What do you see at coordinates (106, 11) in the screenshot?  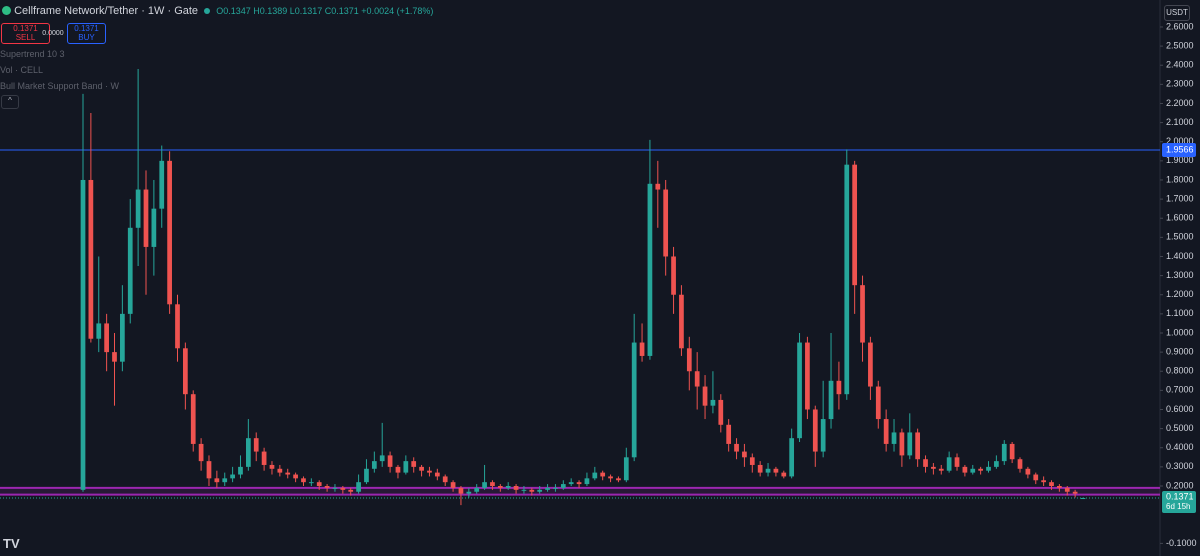 I see `symbol-title: Cellframe Network/Tether · 1W · Gate` at bounding box center [106, 11].